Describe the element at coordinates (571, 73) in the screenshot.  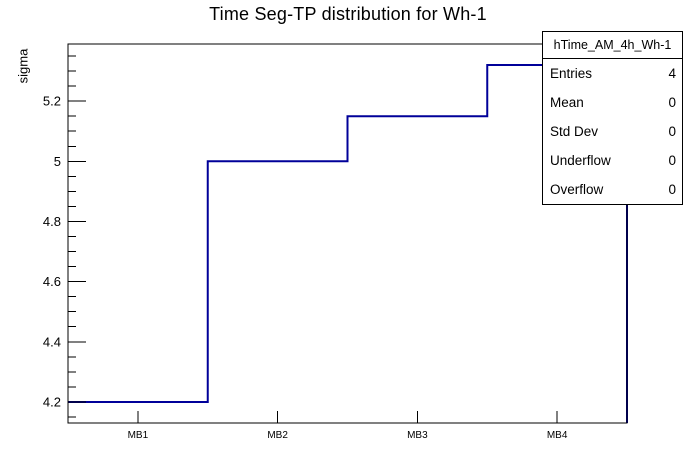
I see `stats-row-label: Entries` at that location.